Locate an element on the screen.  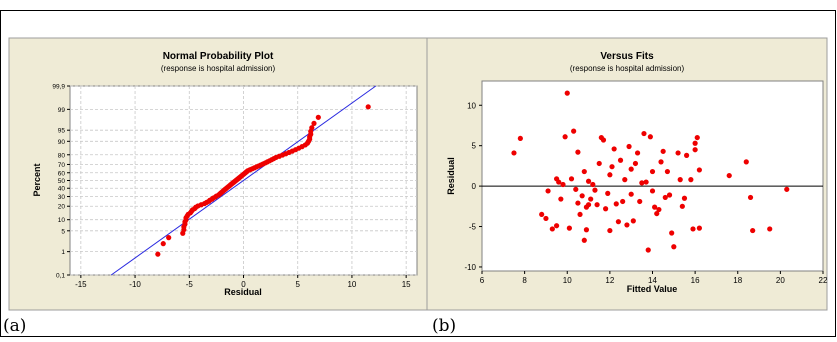
x-tick-label: -10 is located at coordinates (135, 284).